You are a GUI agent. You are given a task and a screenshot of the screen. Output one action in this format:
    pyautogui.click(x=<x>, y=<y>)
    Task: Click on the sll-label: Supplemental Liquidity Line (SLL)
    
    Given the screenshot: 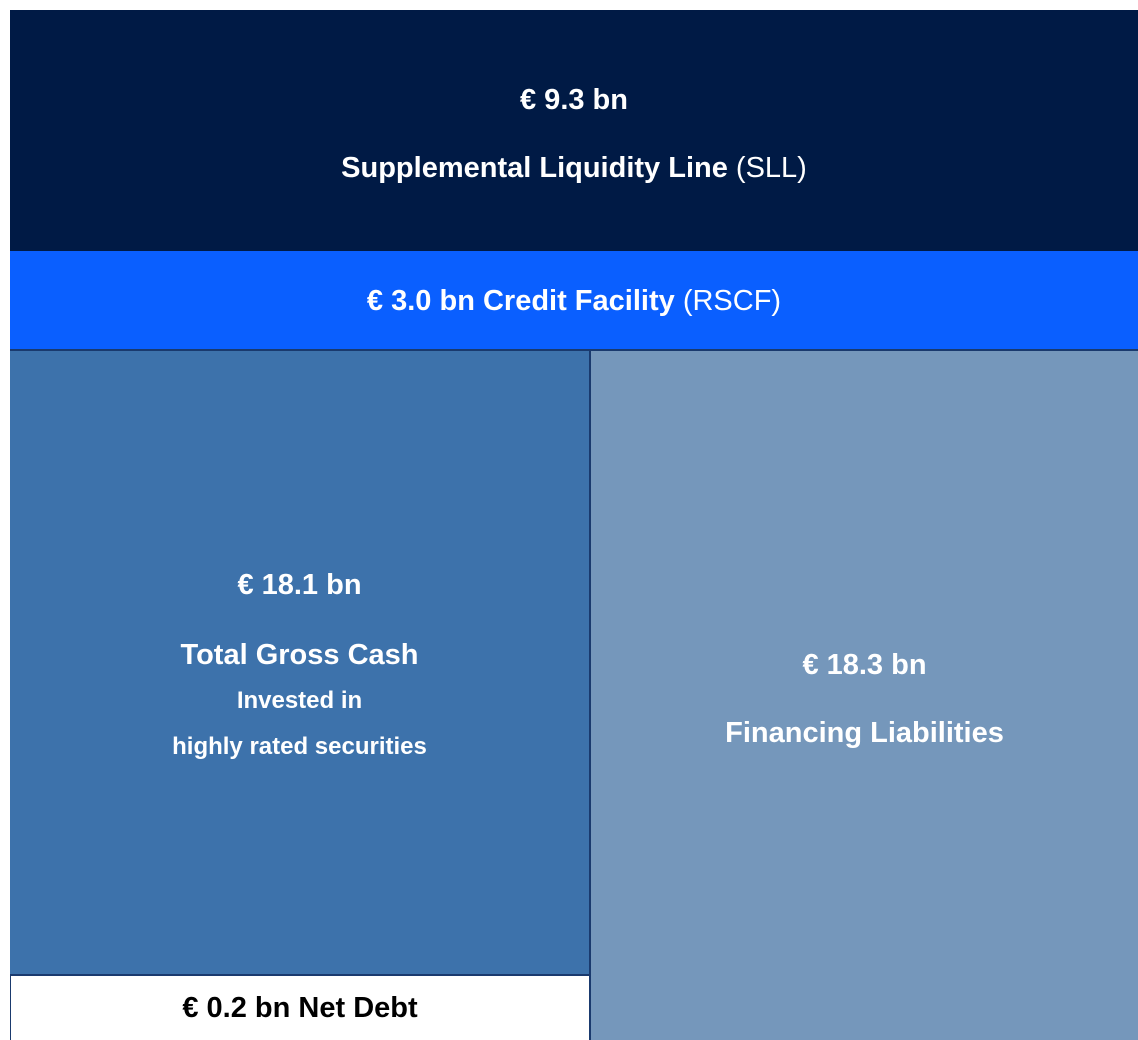 What is the action you would take?
    pyautogui.click(x=574, y=168)
    